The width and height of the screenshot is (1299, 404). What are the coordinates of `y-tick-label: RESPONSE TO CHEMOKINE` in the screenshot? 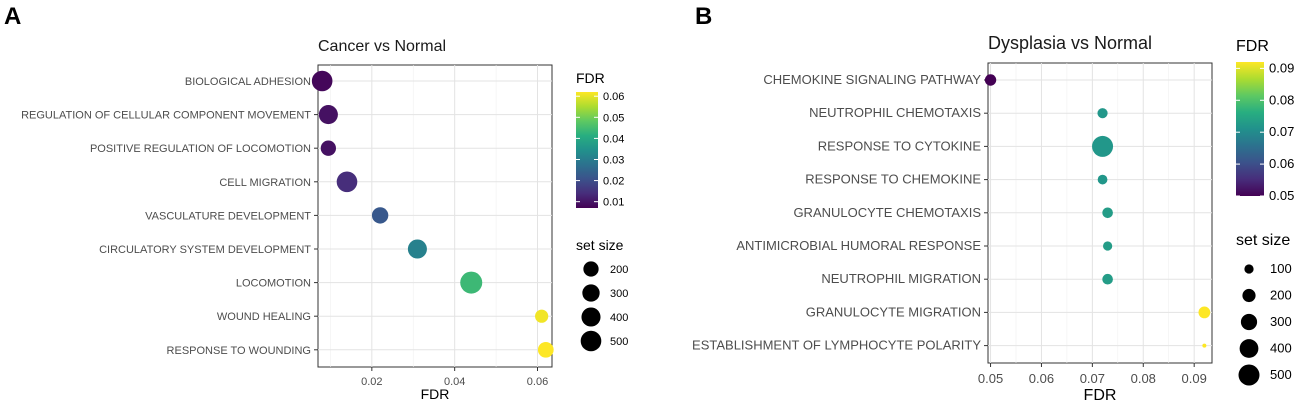 It's located at (893, 179).